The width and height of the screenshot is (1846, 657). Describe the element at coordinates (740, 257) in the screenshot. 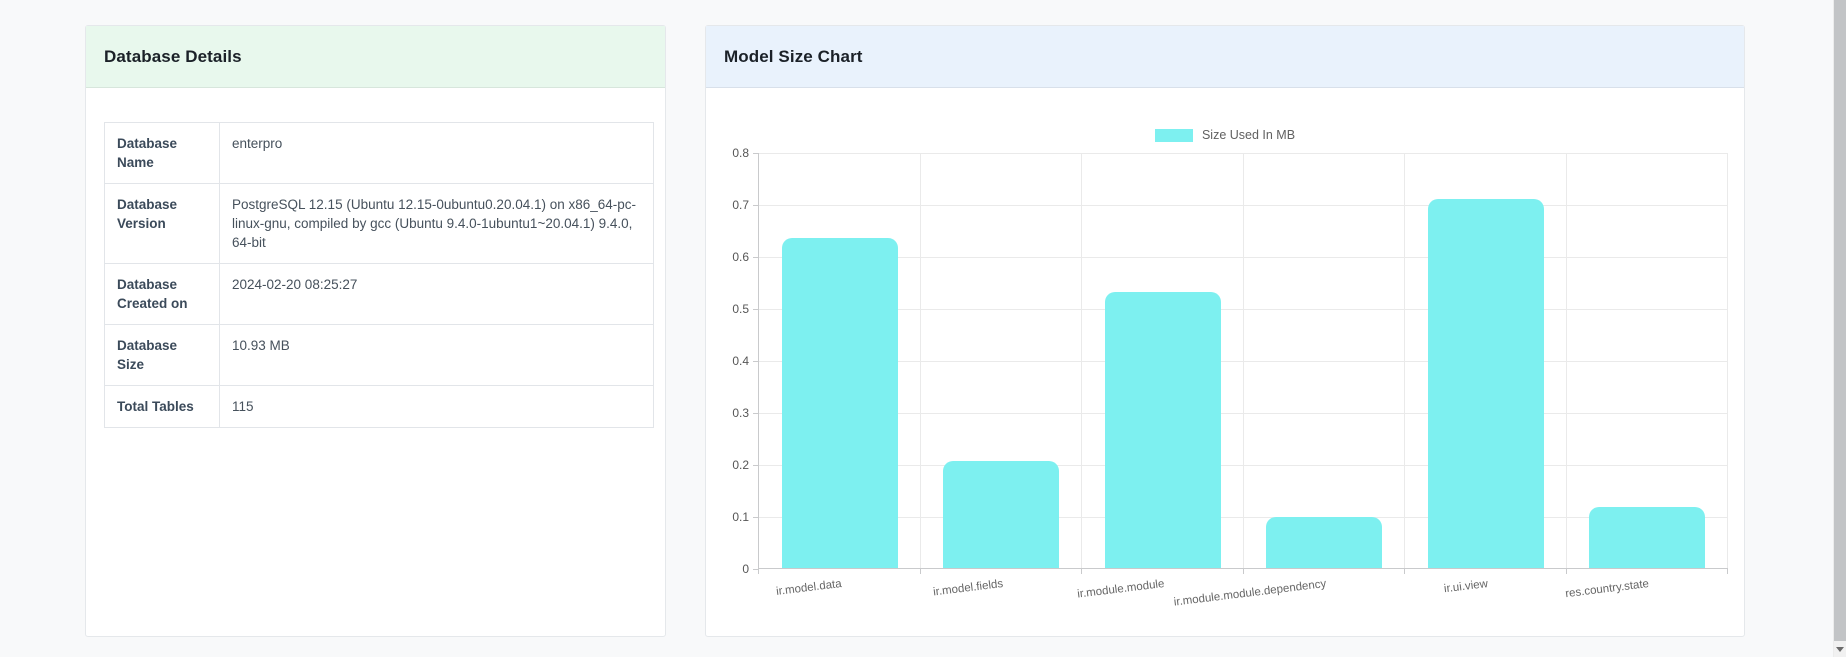

I see `y-axis-label: 0.6` at that location.